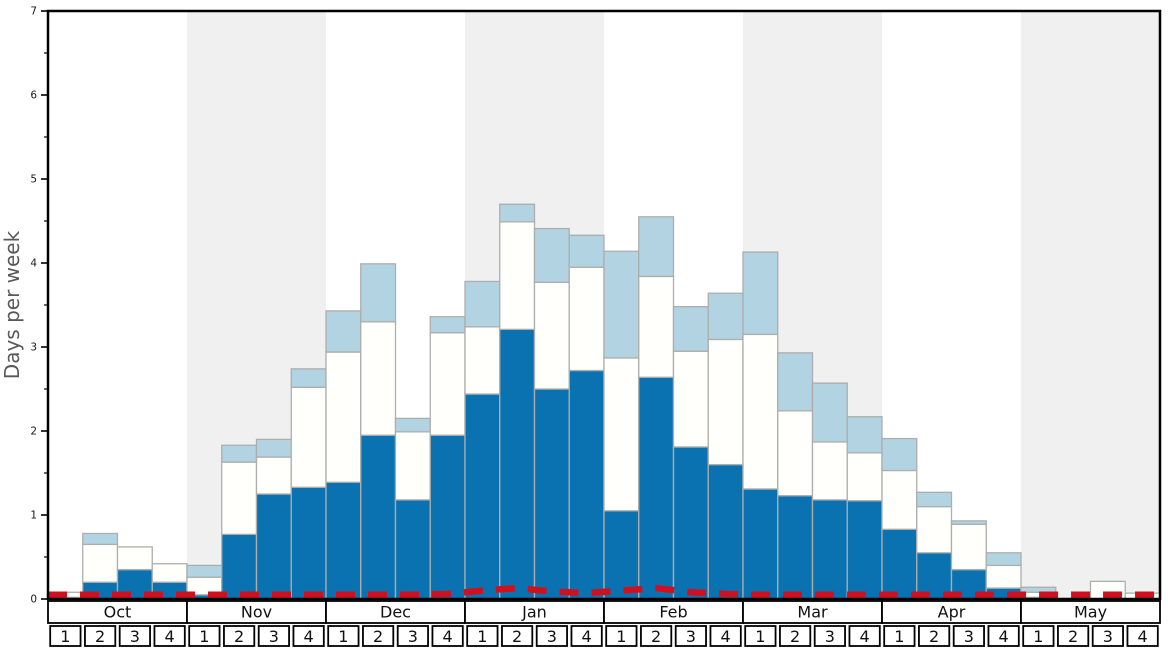 This screenshot has width=1168, height=648. Describe the element at coordinates (118, 612) in the screenshot. I see `month-label: Oct` at that location.